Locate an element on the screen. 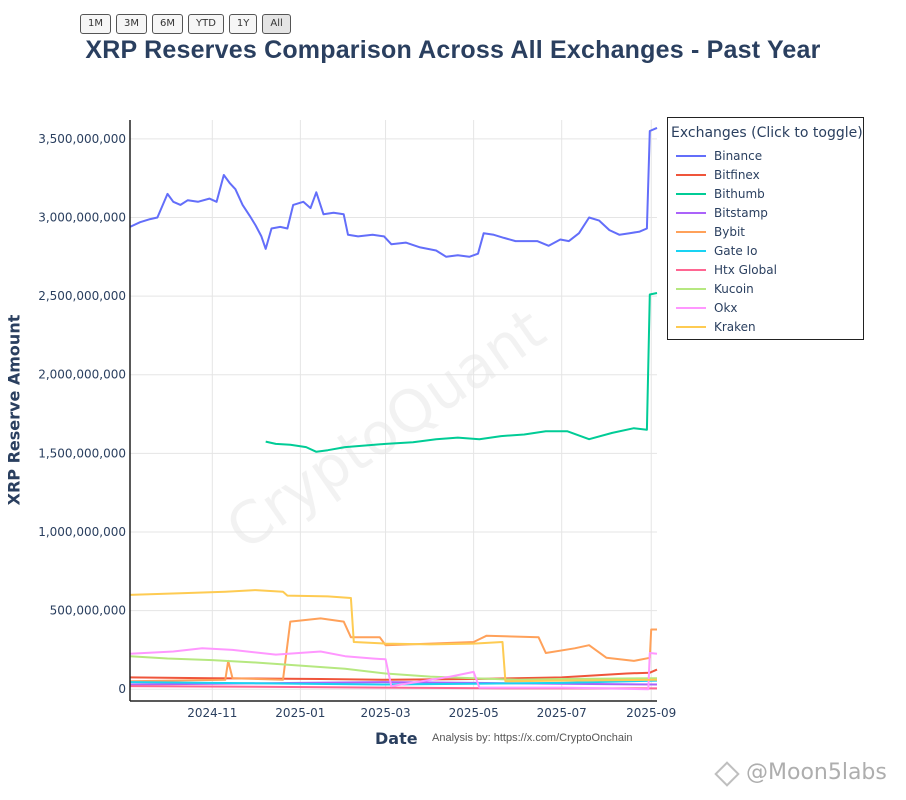 Image resolution: width=906 pixels, height=800 pixels. series-line-bybit is located at coordinates (393, 650).